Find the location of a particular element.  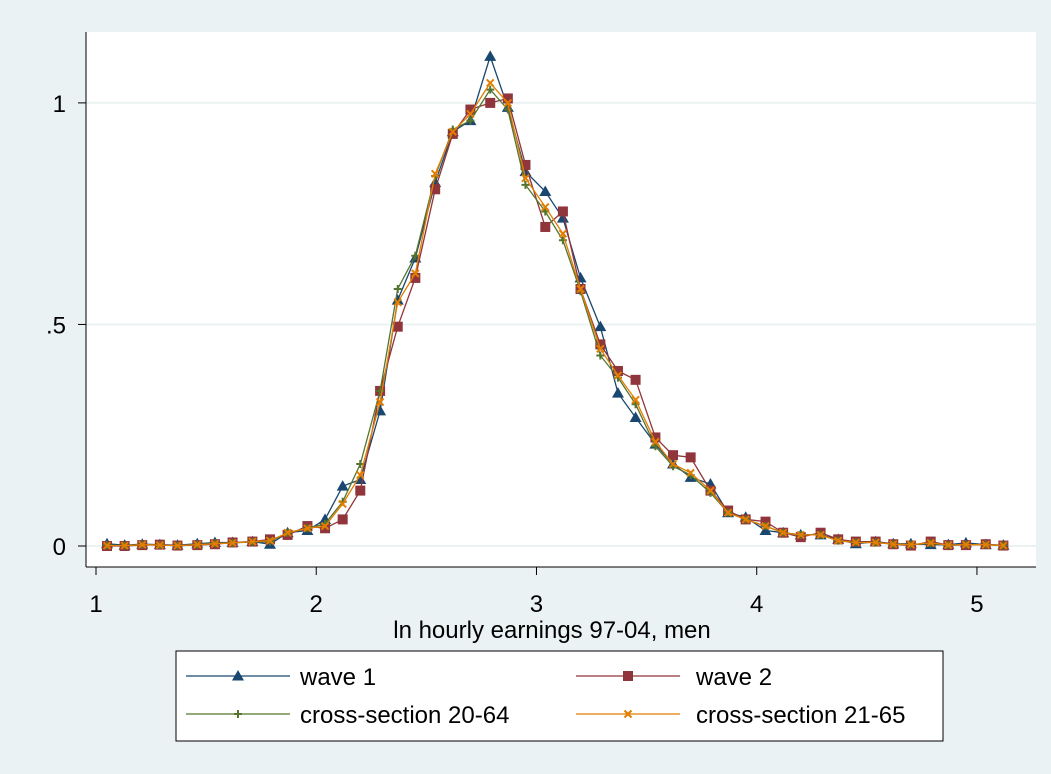

legend-label: wave 2 is located at coordinates (733, 677).